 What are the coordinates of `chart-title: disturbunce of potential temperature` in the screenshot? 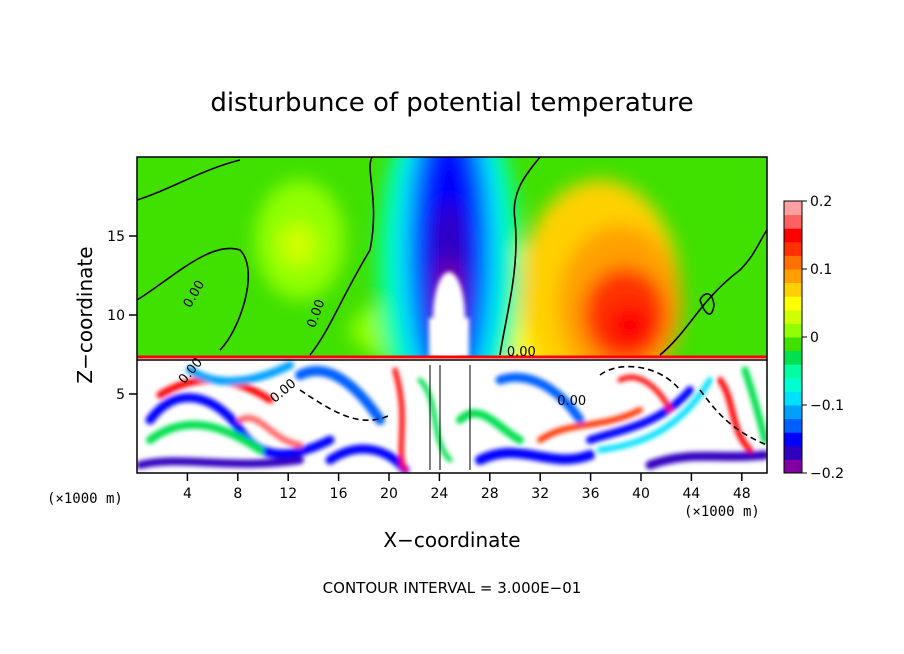 It's located at (451, 103).